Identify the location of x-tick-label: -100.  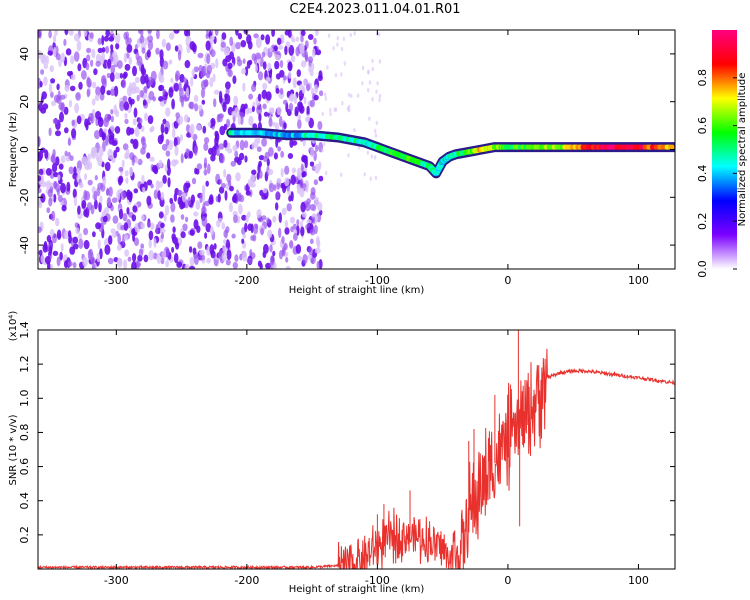
(377, 580).